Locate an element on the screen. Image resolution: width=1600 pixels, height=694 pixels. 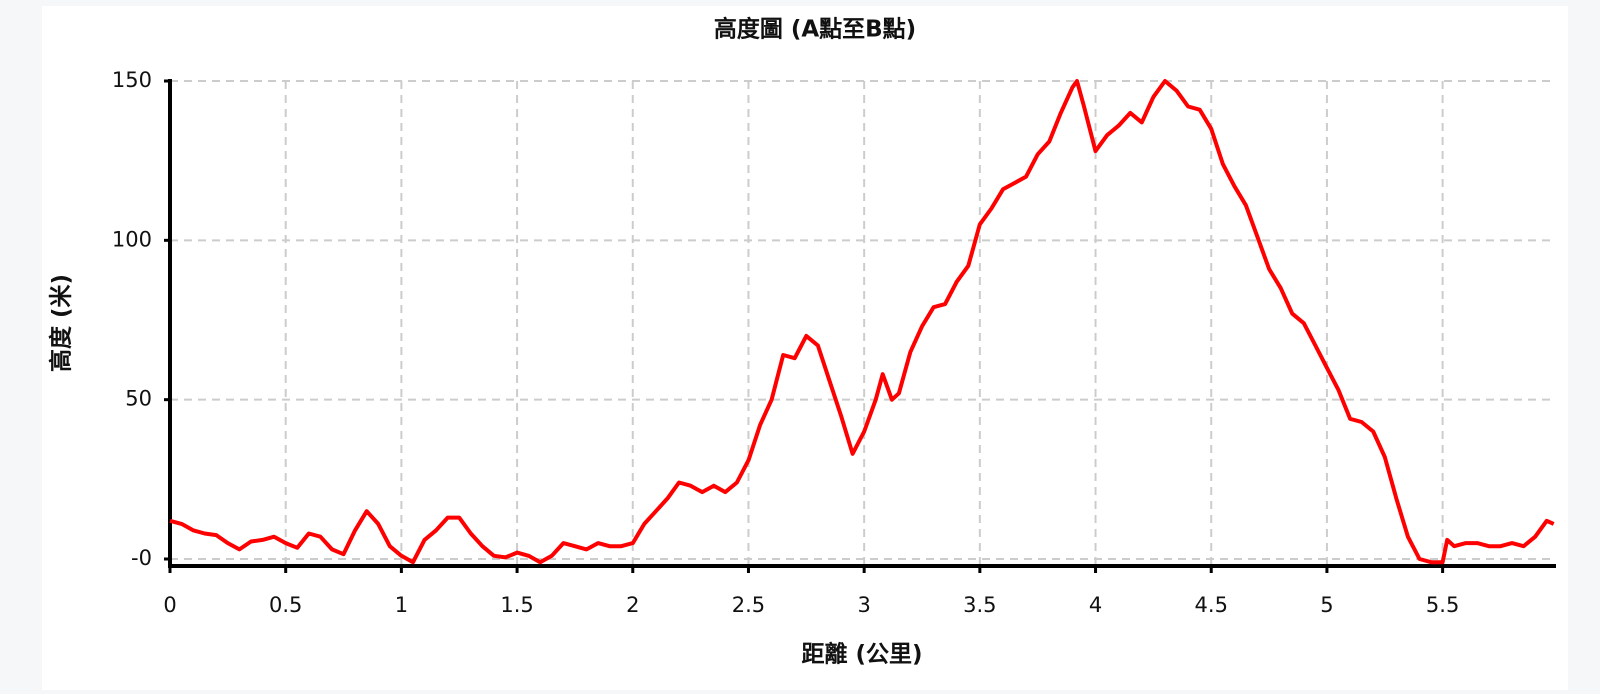
chart-title: 高度圖 (A點至B點) is located at coordinates (815, 29).